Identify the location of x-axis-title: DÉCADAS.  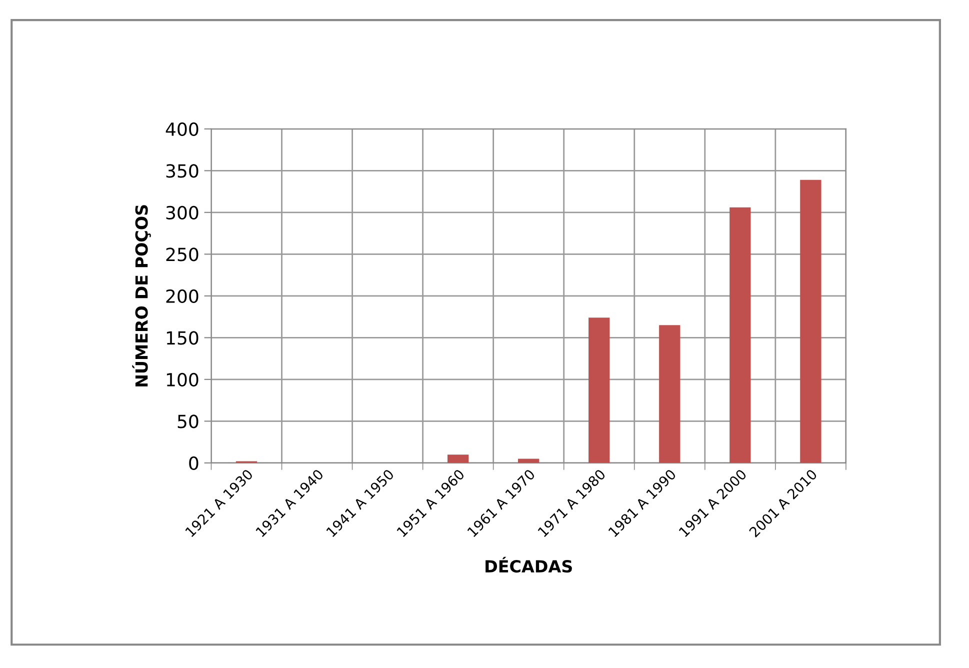
(529, 564).